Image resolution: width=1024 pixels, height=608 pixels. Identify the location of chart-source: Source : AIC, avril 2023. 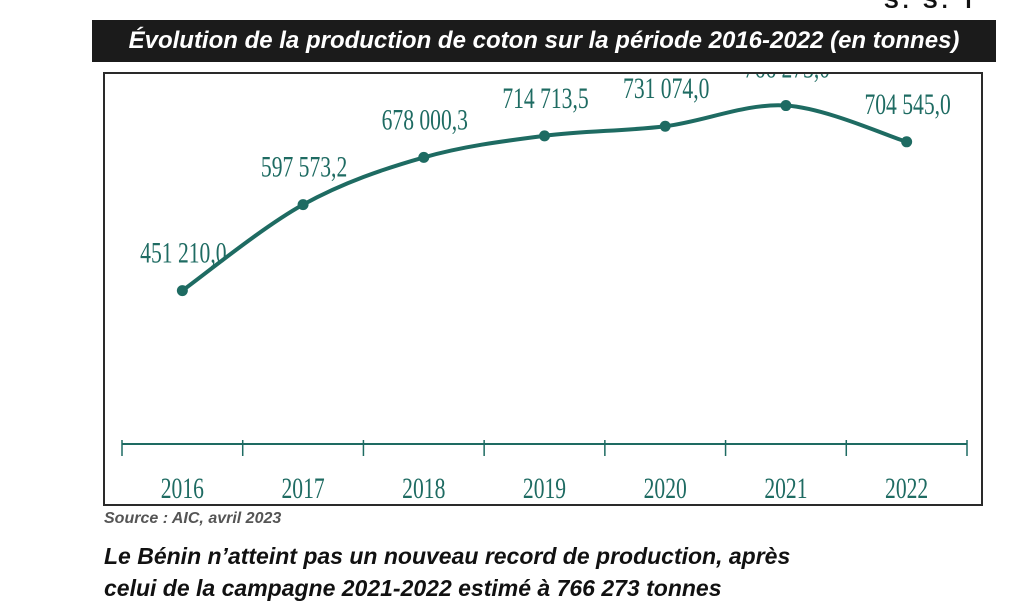
(193, 518).